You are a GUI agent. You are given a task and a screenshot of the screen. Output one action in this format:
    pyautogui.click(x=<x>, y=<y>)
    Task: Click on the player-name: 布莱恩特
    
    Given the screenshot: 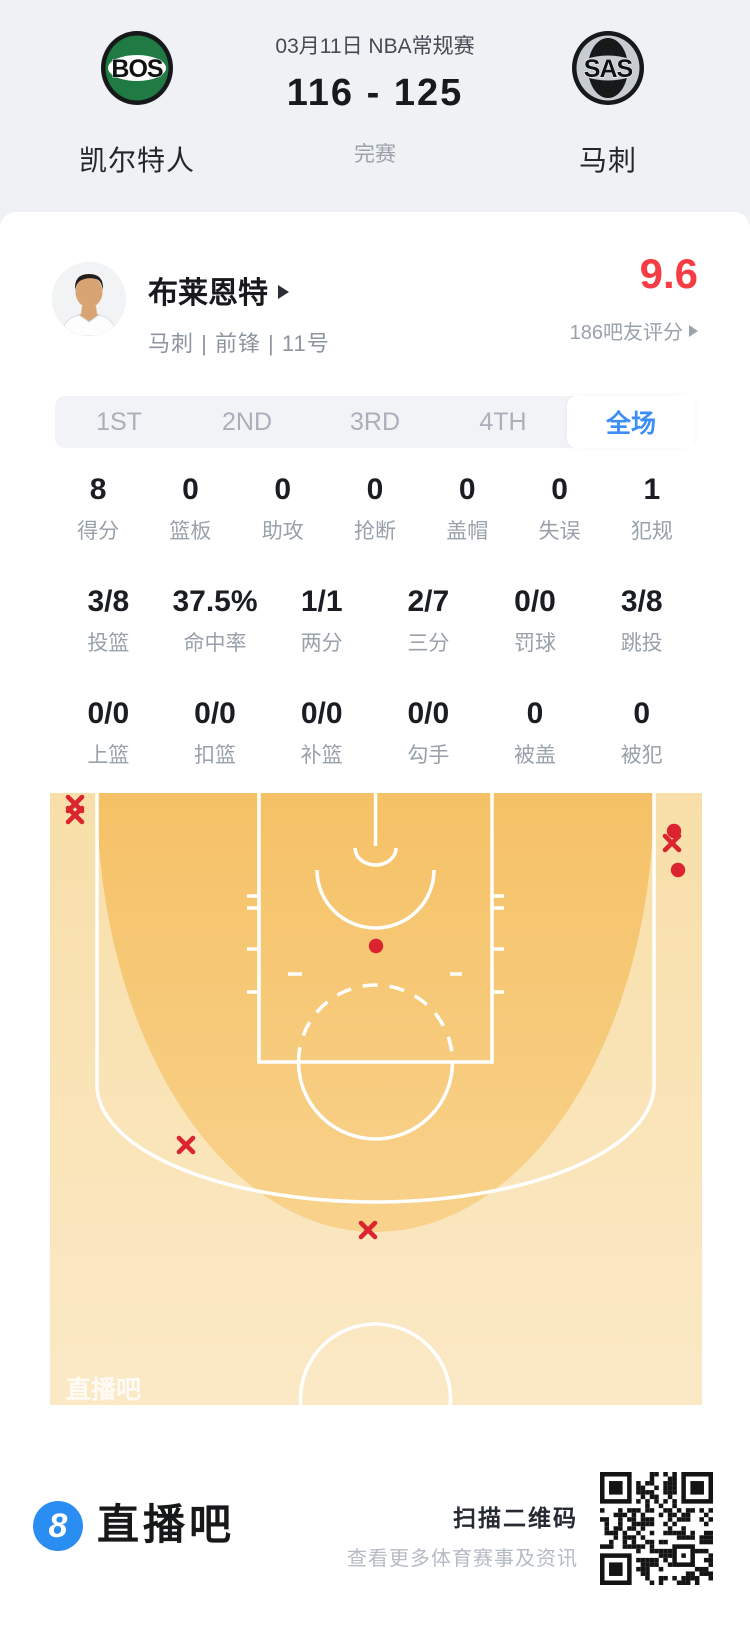 What is the action you would take?
    pyautogui.click(x=208, y=293)
    